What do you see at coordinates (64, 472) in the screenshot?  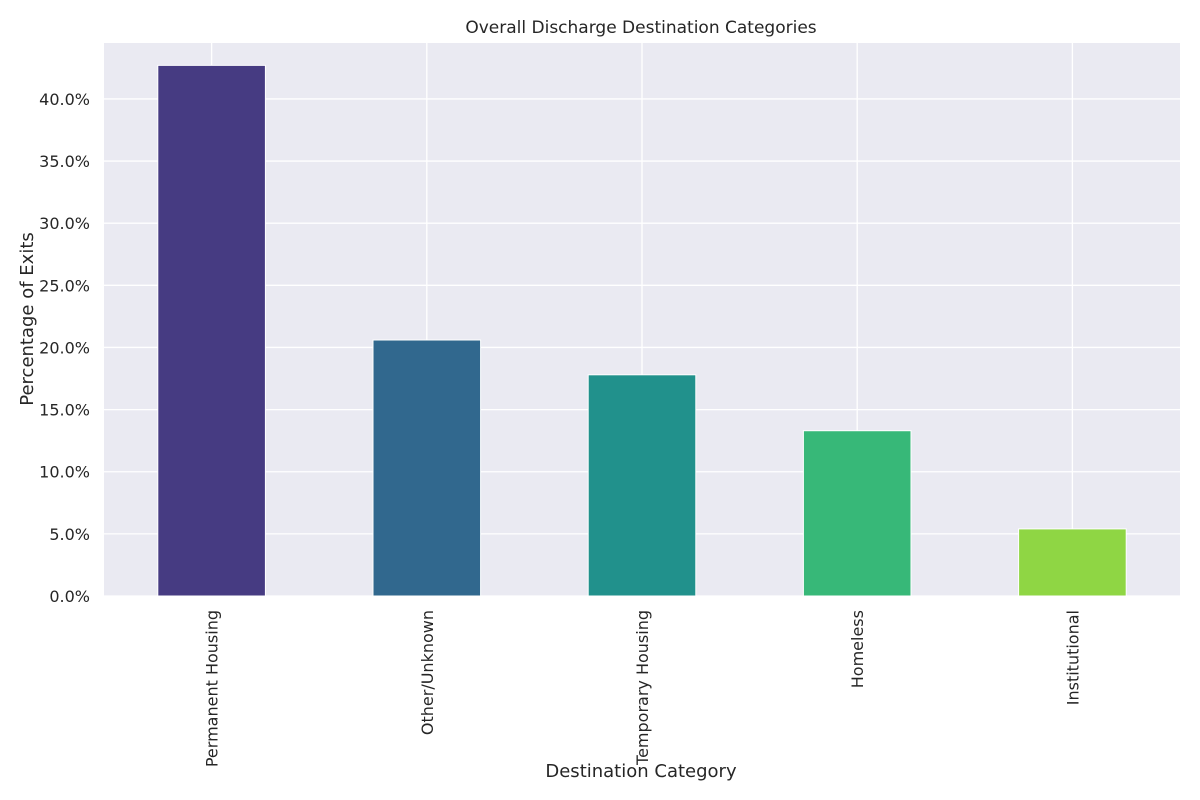 I see `y-tick-label: 10.0%` at bounding box center [64, 472].